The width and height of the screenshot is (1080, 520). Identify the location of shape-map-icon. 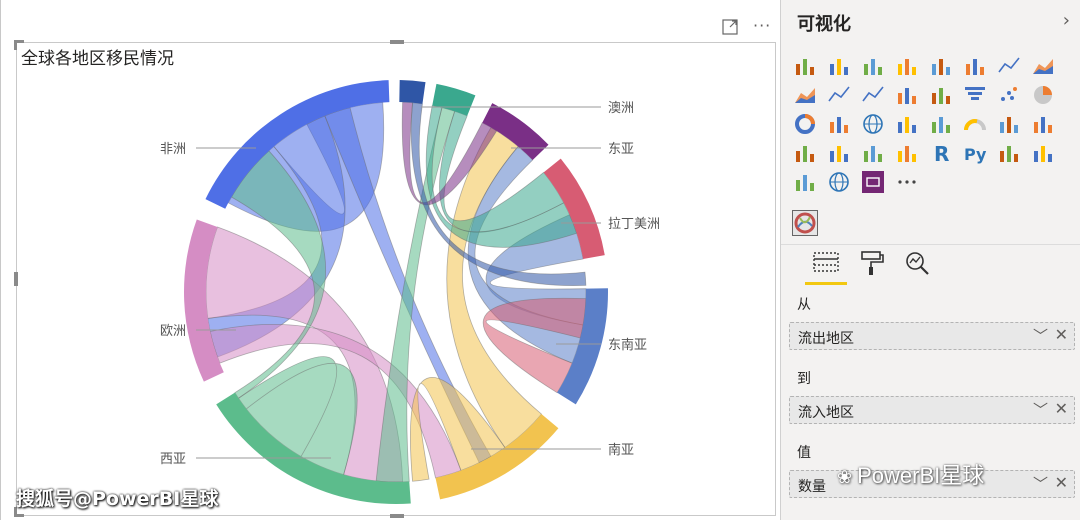
(941, 124).